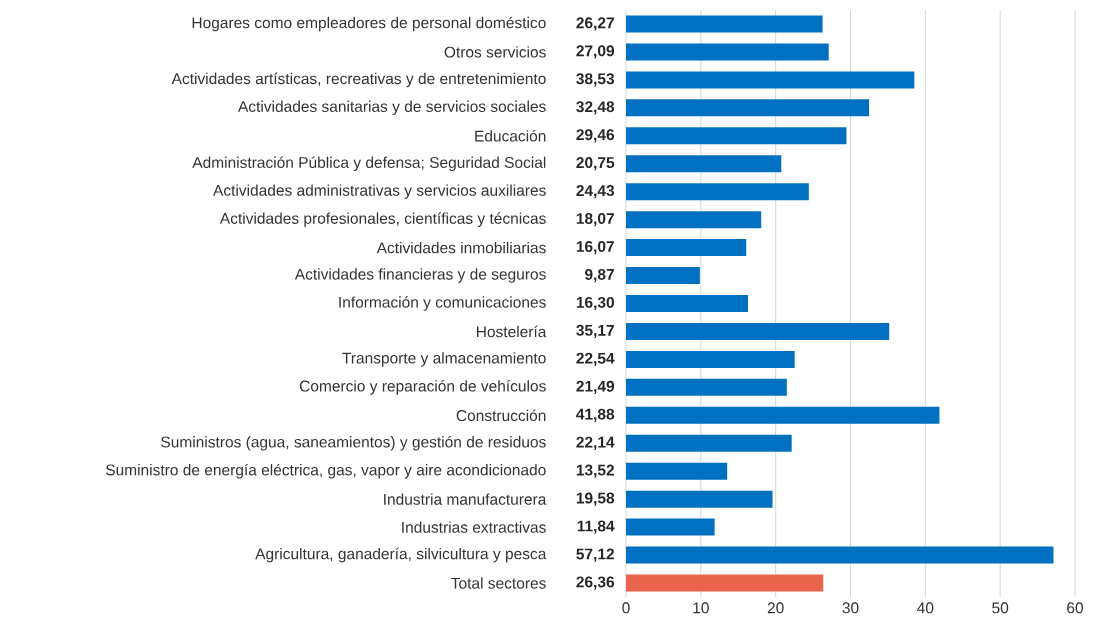 The width and height of the screenshot is (1101, 630). I want to click on data-label: 27,09, so click(595, 52).